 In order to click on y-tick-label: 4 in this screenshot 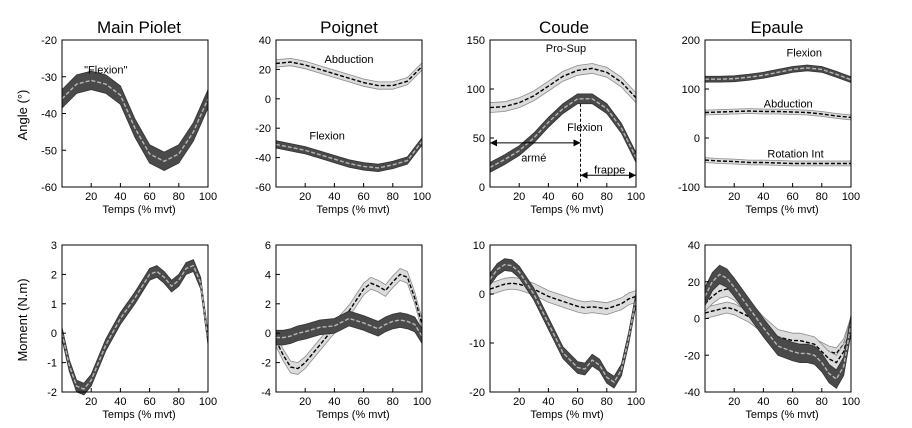, I will do `click(268, 275)`.